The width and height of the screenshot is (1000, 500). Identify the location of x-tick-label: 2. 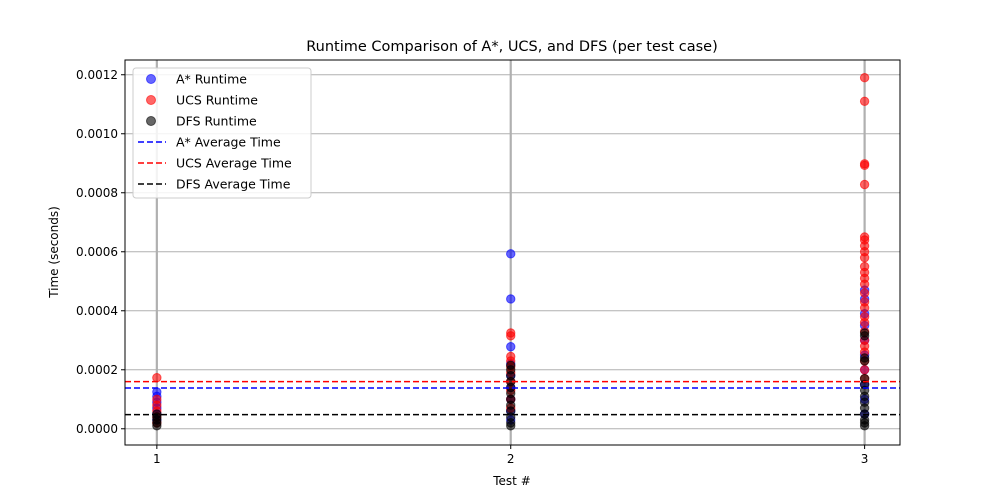
(511, 459).